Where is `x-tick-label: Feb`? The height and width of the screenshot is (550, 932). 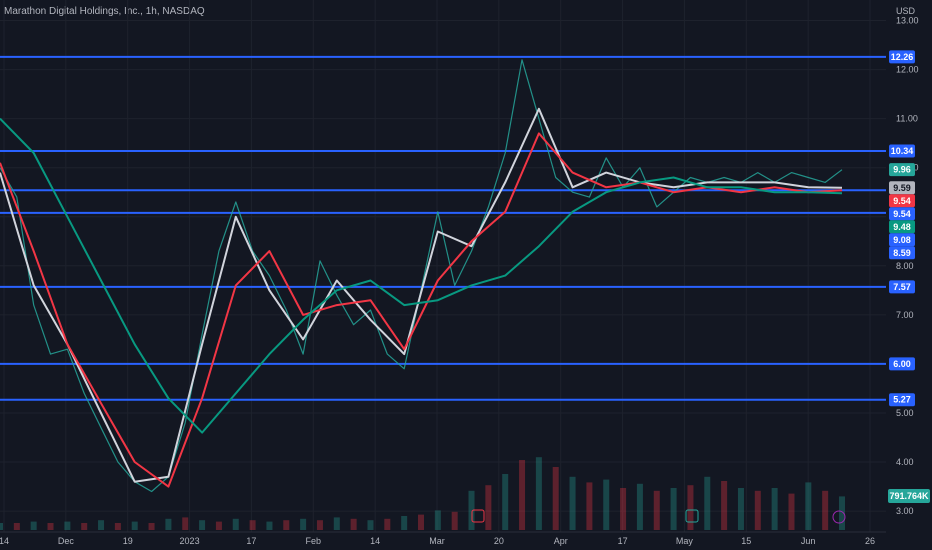 x-tick-label: Feb is located at coordinates (314, 541).